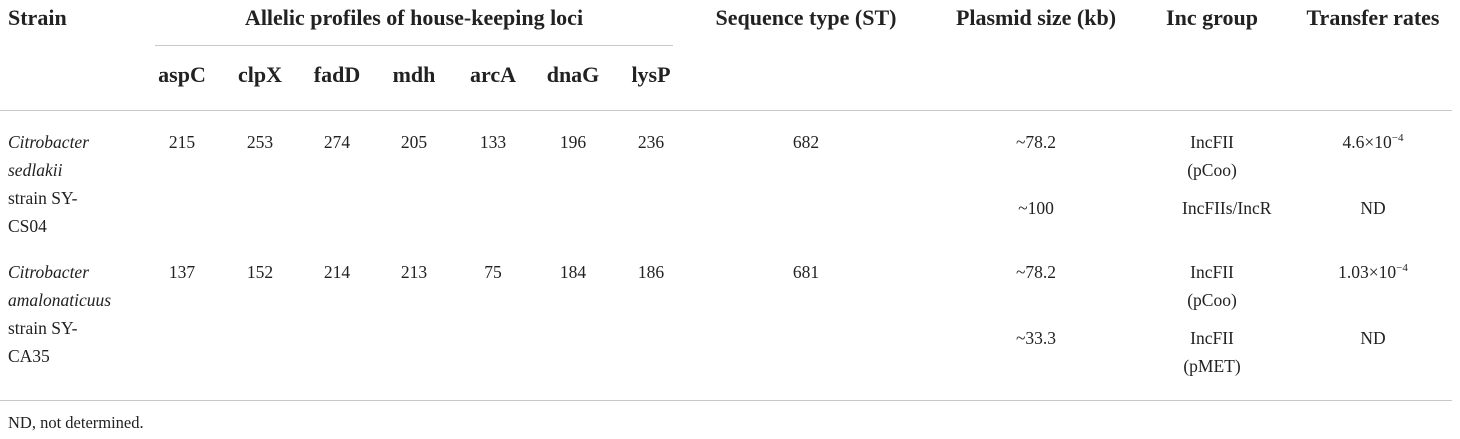 This screenshot has width=1460, height=439. Describe the element at coordinates (76, 422) in the screenshot. I see `footnote: ND, not determined.` at that location.